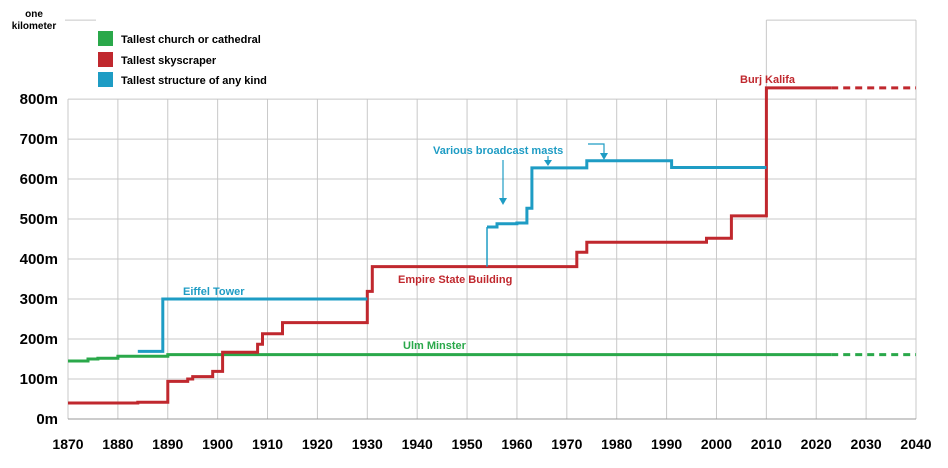 This screenshot has width=948, height=468. Describe the element at coordinates (169, 61) in the screenshot. I see `legend-label-skyscraper: Tallest skyscraper` at that location.